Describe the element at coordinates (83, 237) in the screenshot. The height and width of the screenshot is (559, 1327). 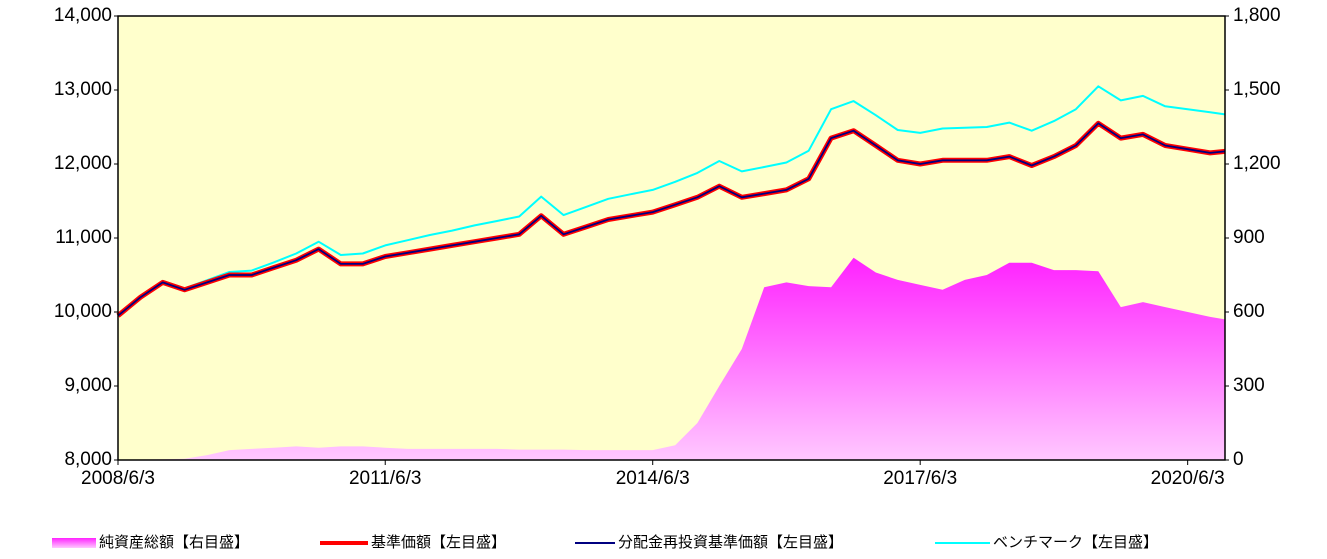
I see `y-tick-label: 11,000` at that location.